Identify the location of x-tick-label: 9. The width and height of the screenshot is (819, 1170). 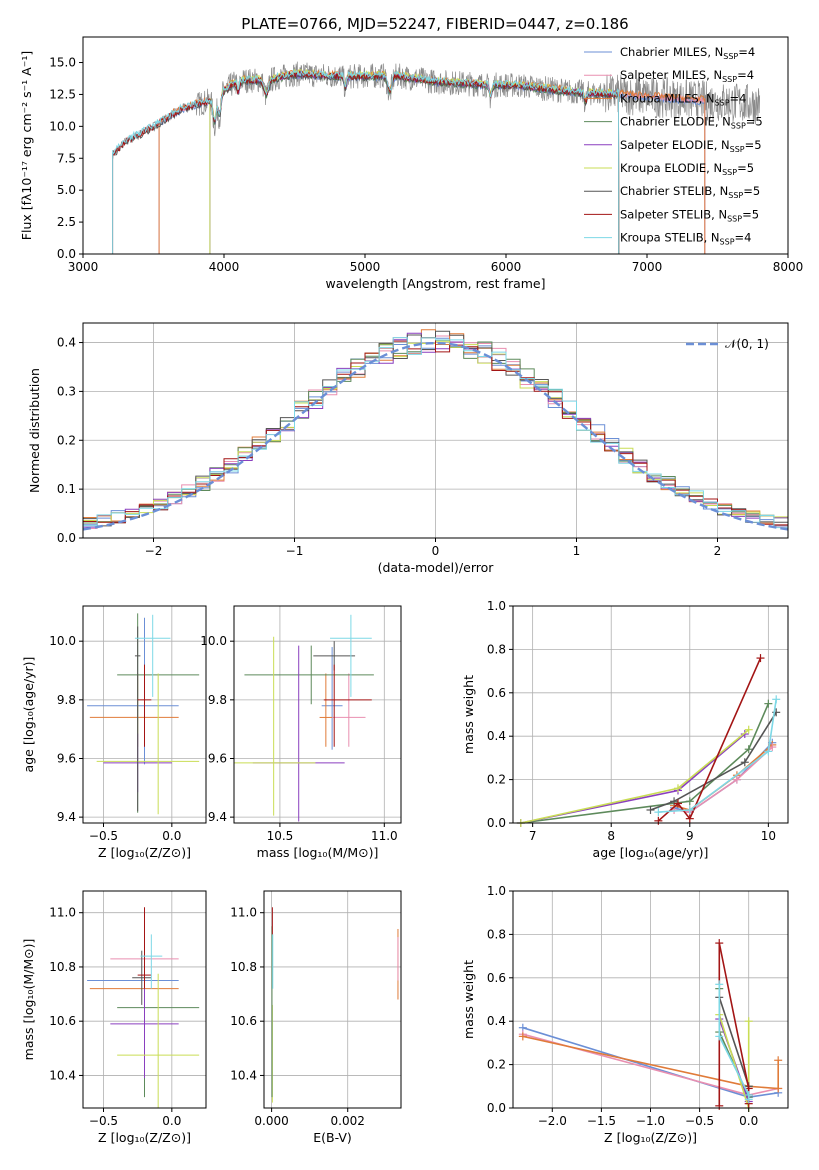
(690, 836).